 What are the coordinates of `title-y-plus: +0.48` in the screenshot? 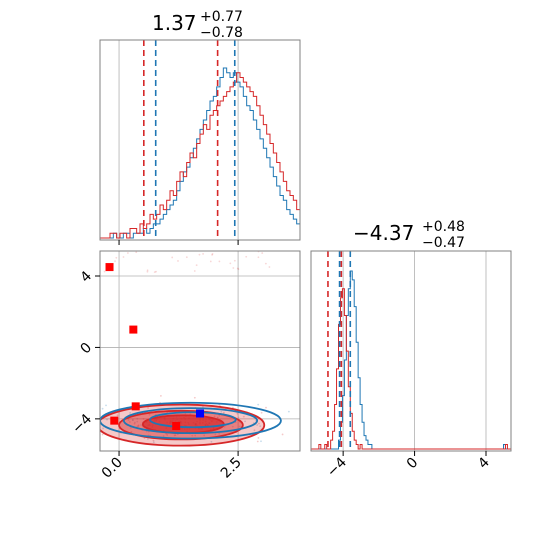 It's located at (443, 227).